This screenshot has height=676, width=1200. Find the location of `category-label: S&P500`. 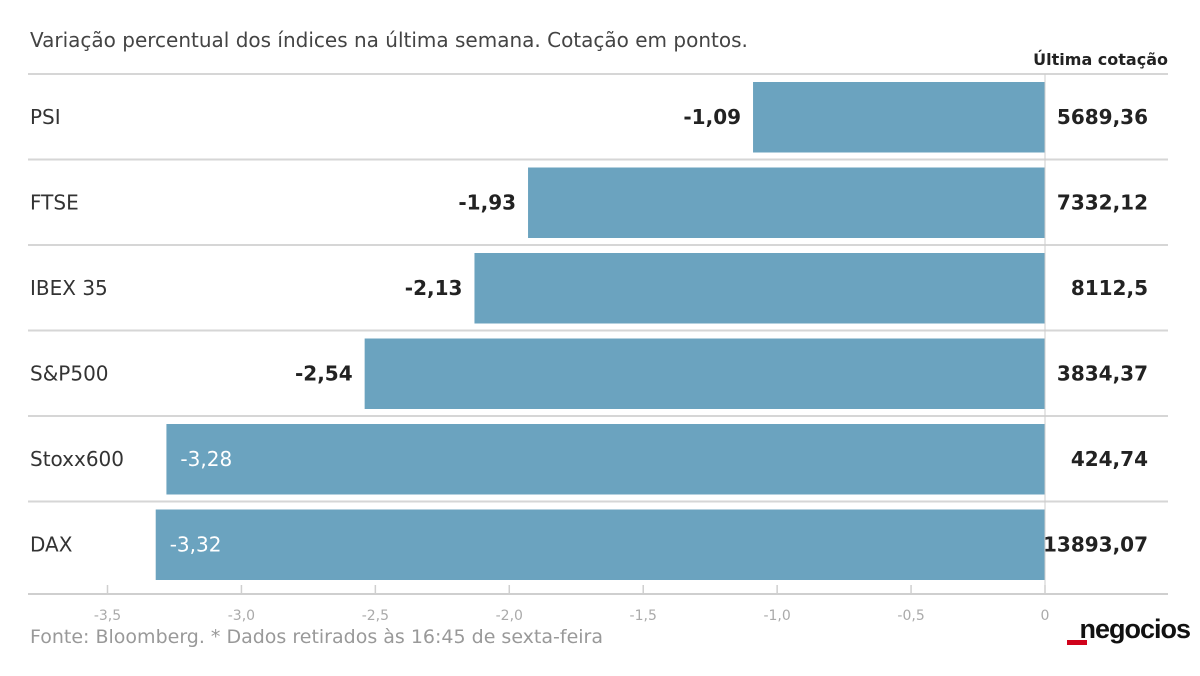

category-label: S&P500 is located at coordinates (69, 373).